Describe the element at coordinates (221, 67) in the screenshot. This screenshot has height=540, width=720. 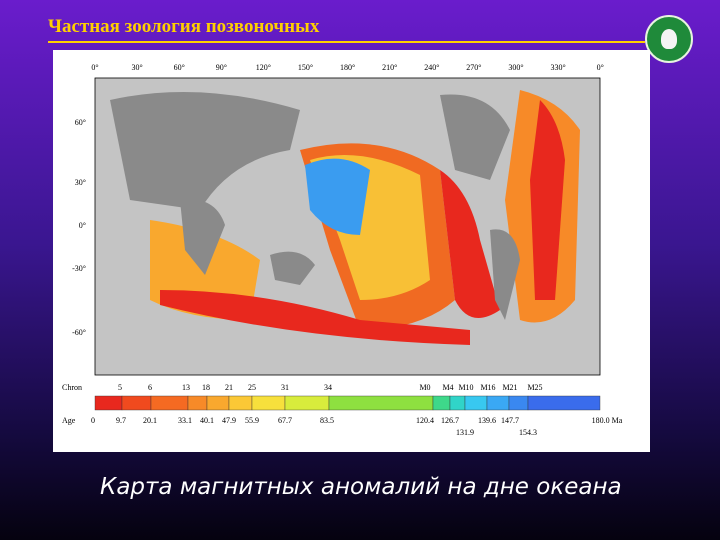
I see `longitude-label: 90°` at that location.